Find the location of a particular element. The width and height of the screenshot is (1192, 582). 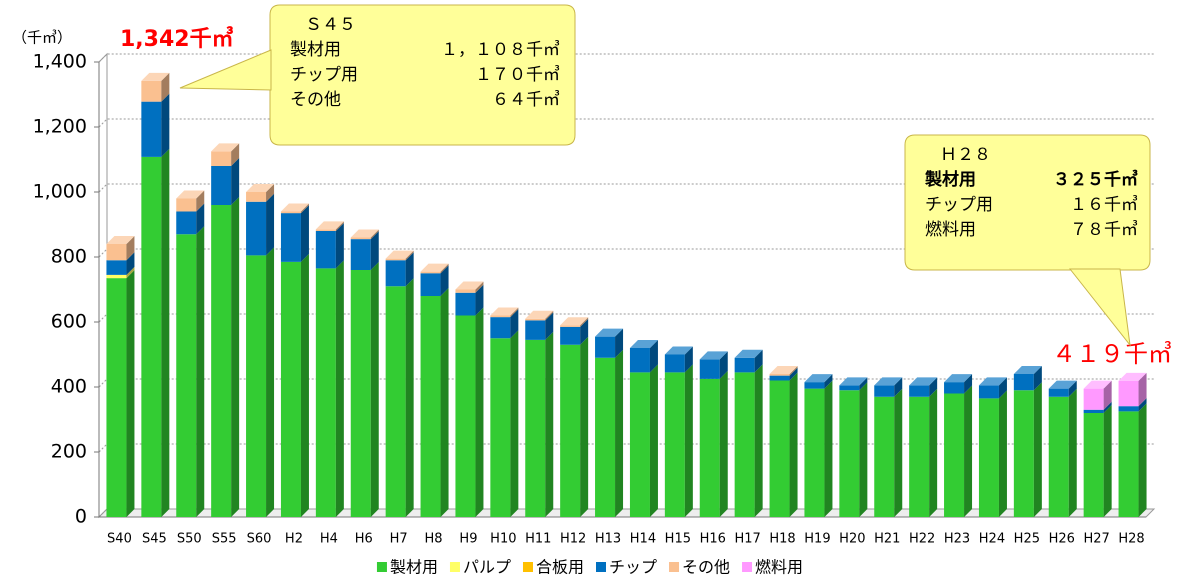

x-tick-label: H6 is located at coordinates (364, 539).